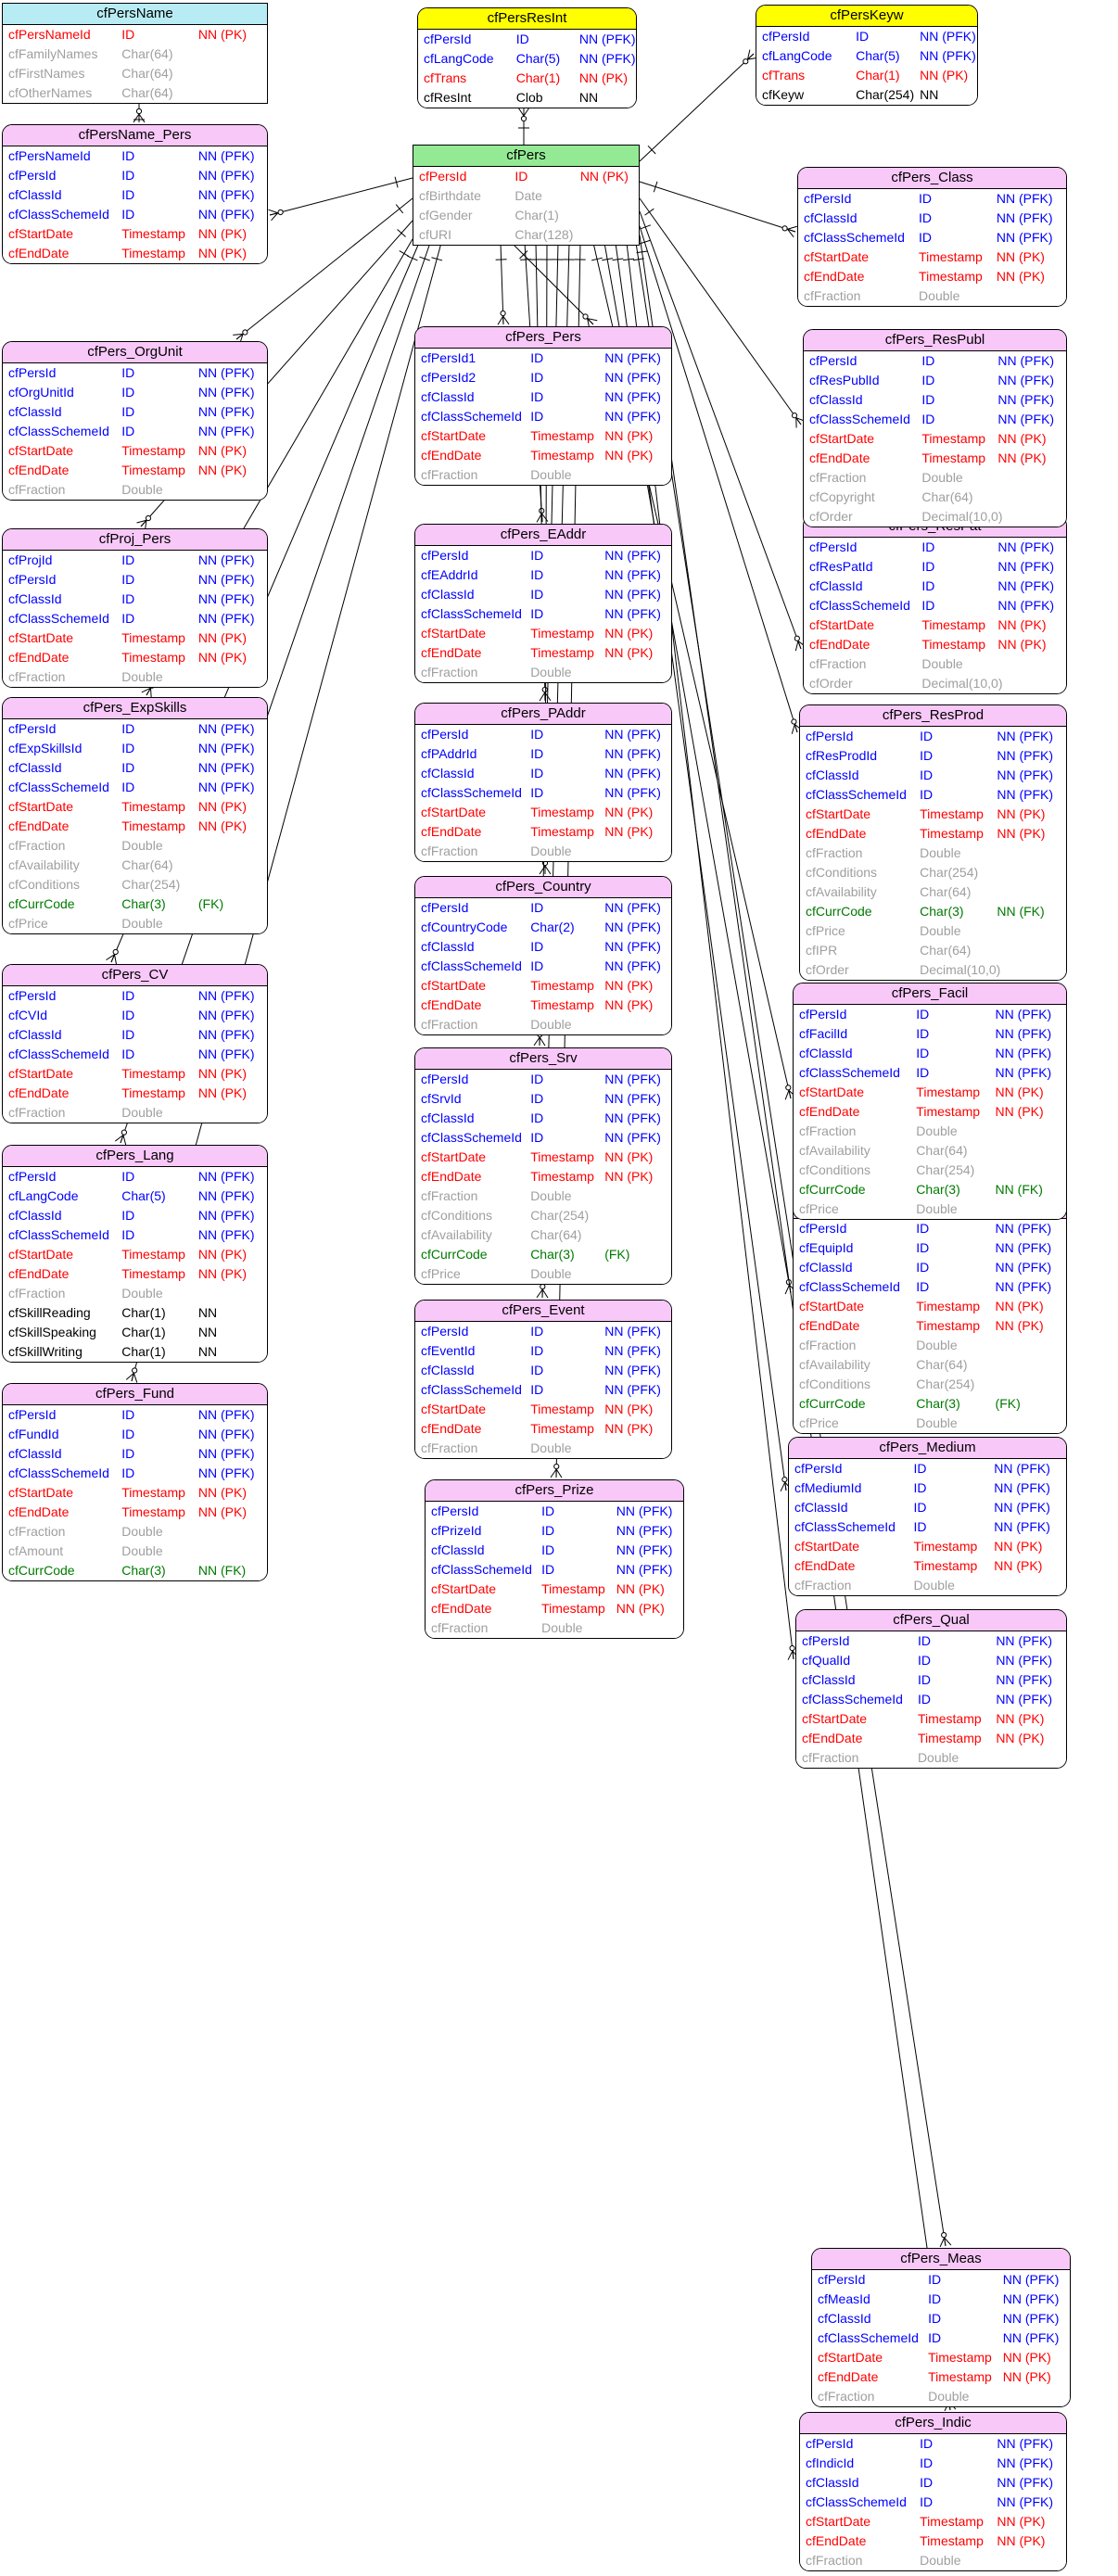 This screenshot has width=1118, height=2576. What do you see at coordinates (617, 1254) in the screenshot?
I see `column-constraint: (FK)` at bounding box center [617, 1254].